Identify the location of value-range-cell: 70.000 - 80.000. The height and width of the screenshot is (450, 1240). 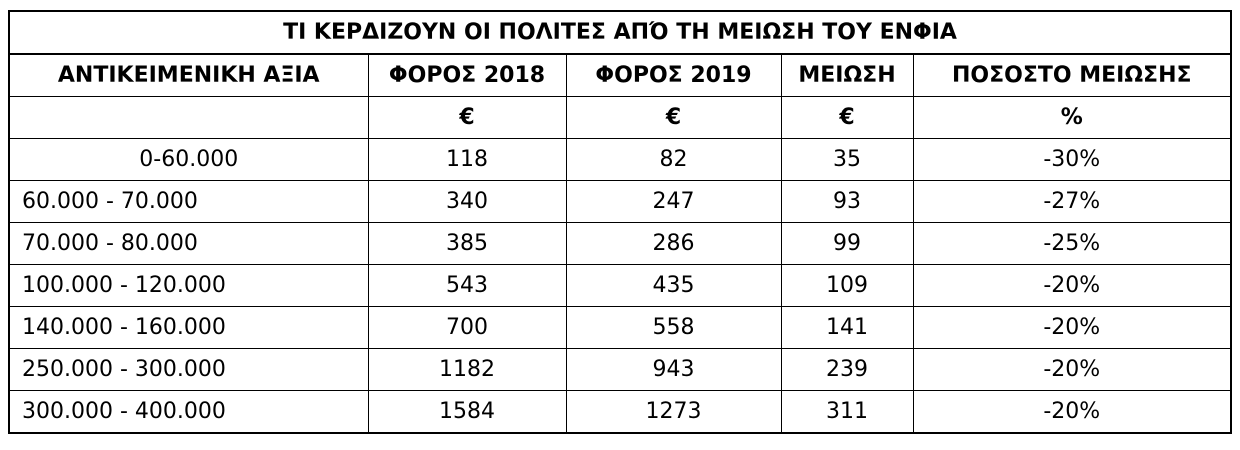
(188, 243).